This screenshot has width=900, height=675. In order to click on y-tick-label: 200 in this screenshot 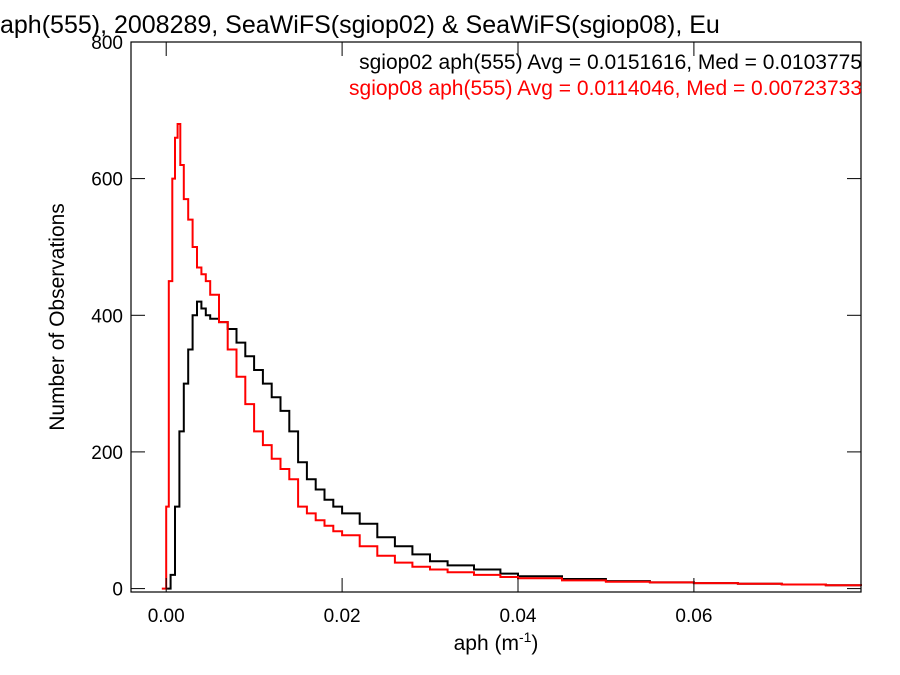, I will do `click(107, 453)`.